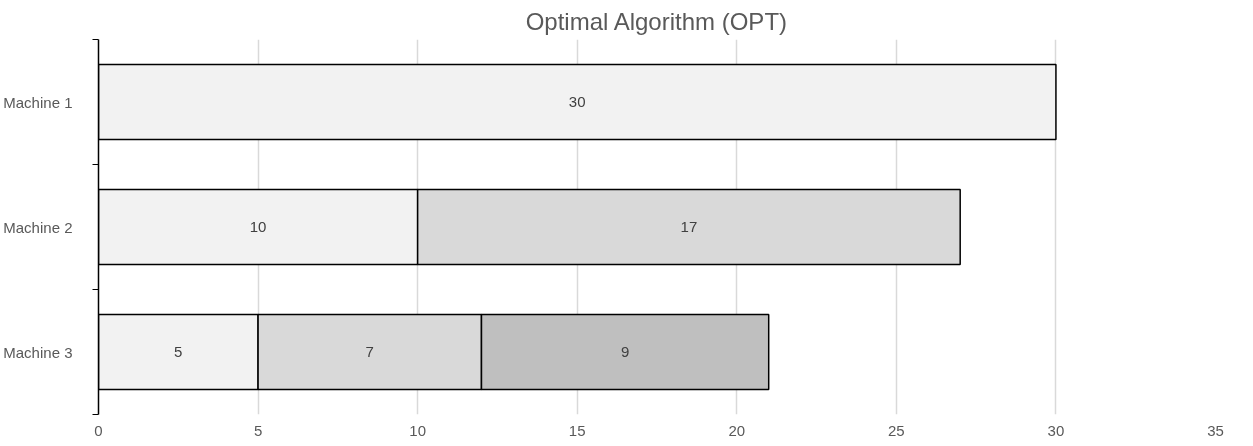  What do you see at coordinates (417, 430) in the screenshot?
I see `x-tick-label: 10` at bounding box center [417, 430].